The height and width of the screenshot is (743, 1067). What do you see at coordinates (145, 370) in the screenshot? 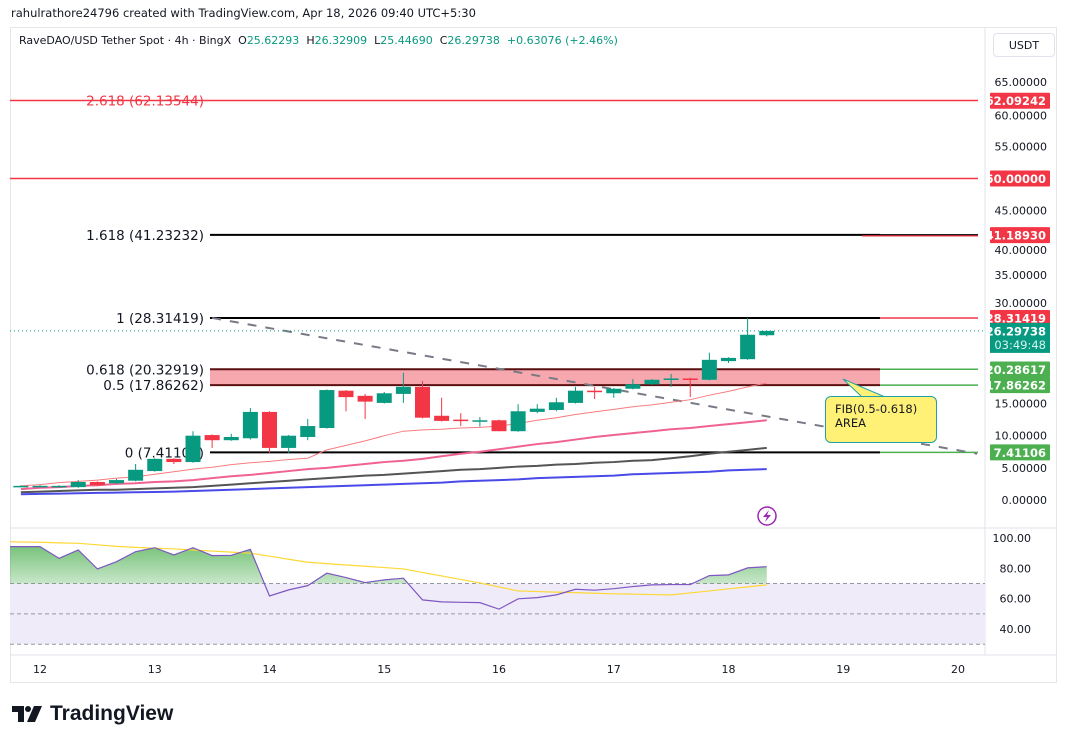
I see `fib-level-label: 0.618 (20.32919)` at bounding box center [145, 370].